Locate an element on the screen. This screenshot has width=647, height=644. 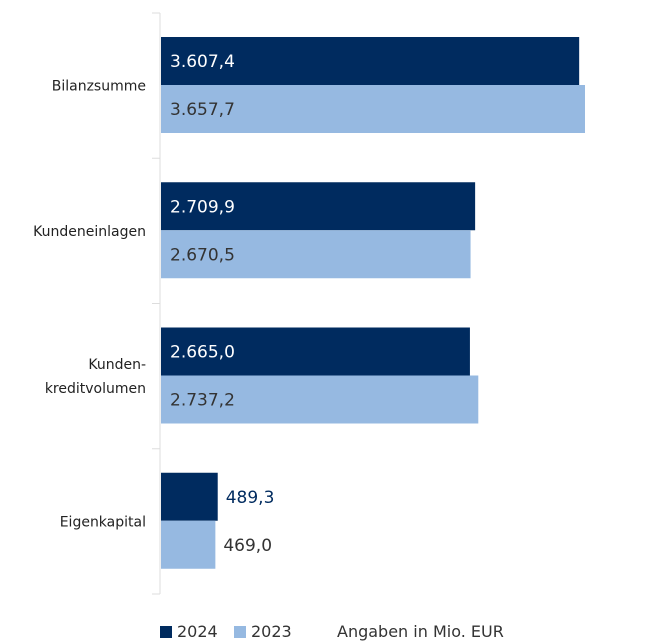
category-label: Eigenkapital is located at coordinates (103, 522).